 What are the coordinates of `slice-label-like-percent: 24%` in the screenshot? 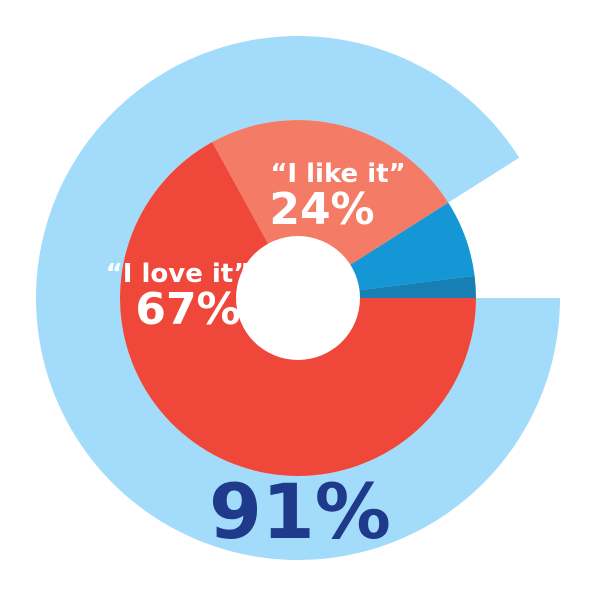 It's located at (321, 209).